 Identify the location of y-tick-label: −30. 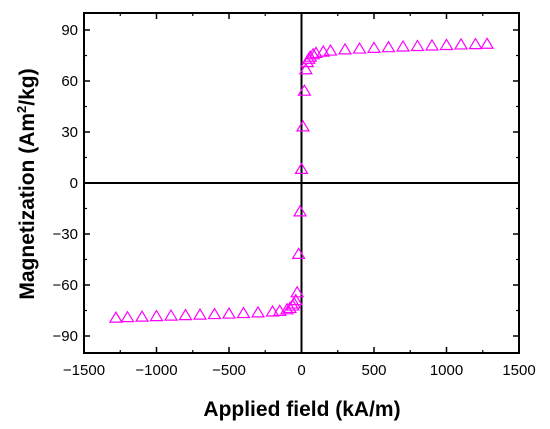
(65, 234).